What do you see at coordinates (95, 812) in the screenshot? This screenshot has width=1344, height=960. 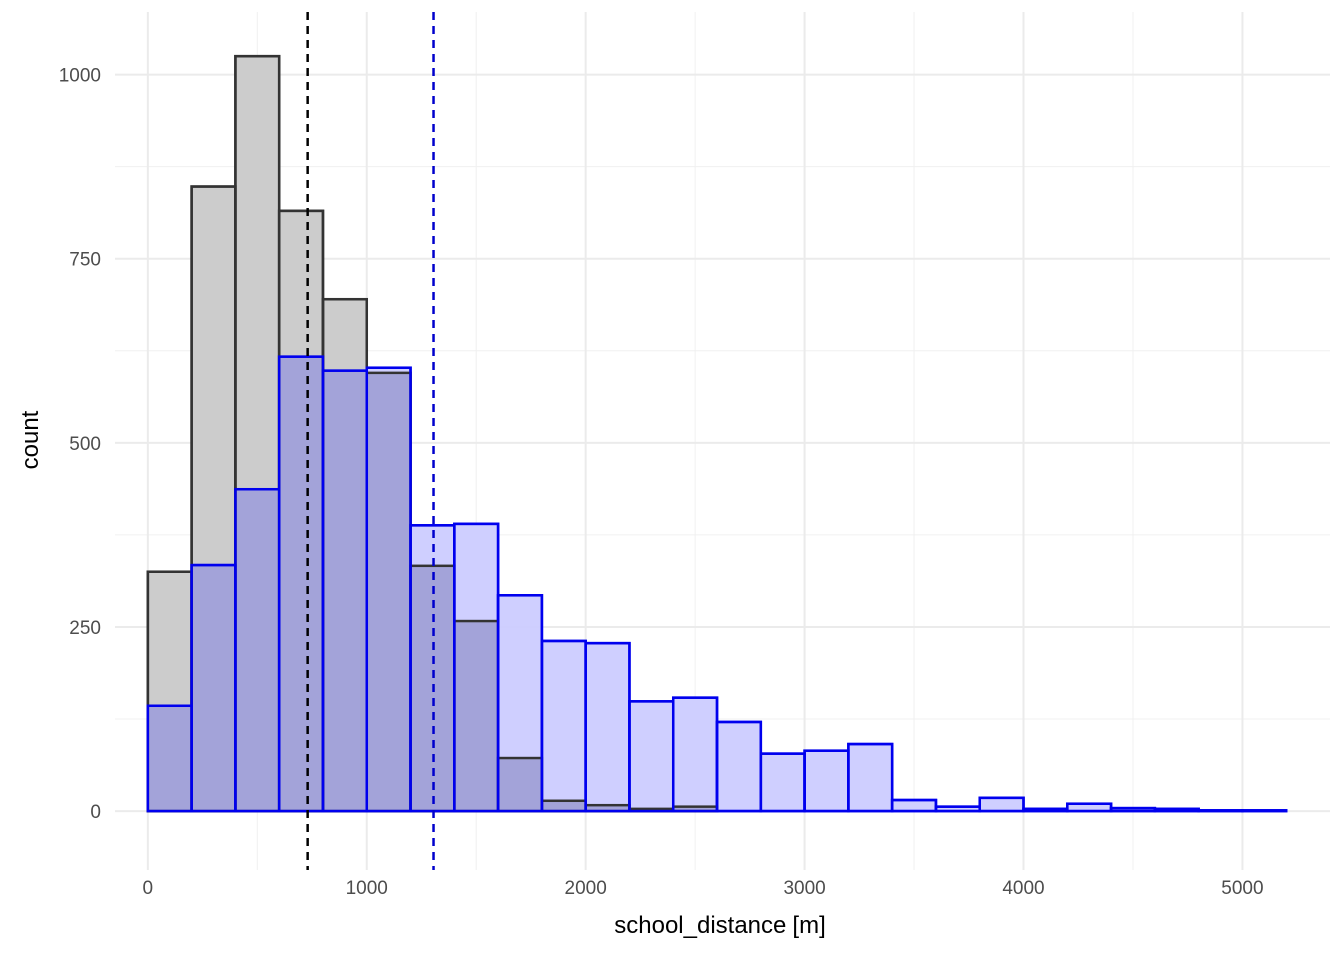 I see `y-tick-label: 0` at bounding box center [95, 812].